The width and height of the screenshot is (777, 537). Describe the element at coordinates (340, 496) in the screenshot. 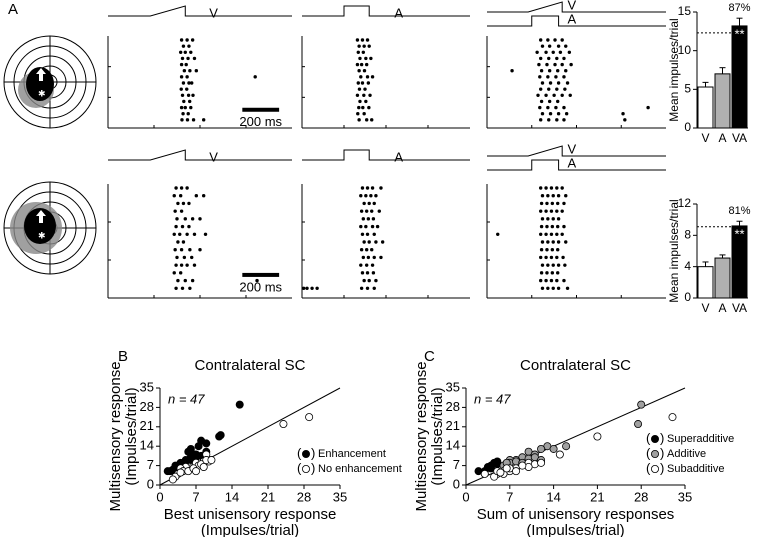

I see `x-tick-label: 35` at that location.